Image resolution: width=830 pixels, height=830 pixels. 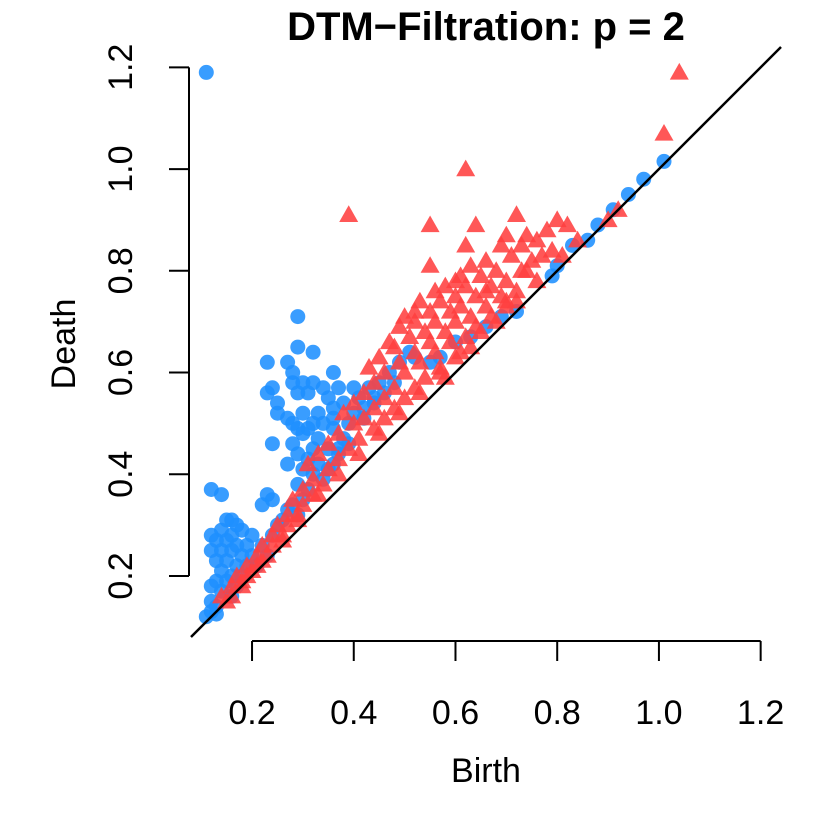 What do you see at coordinates (353, 713) in the screenshot?
I see `x-tick-label: 0.4` at bounding box center [353, 713].